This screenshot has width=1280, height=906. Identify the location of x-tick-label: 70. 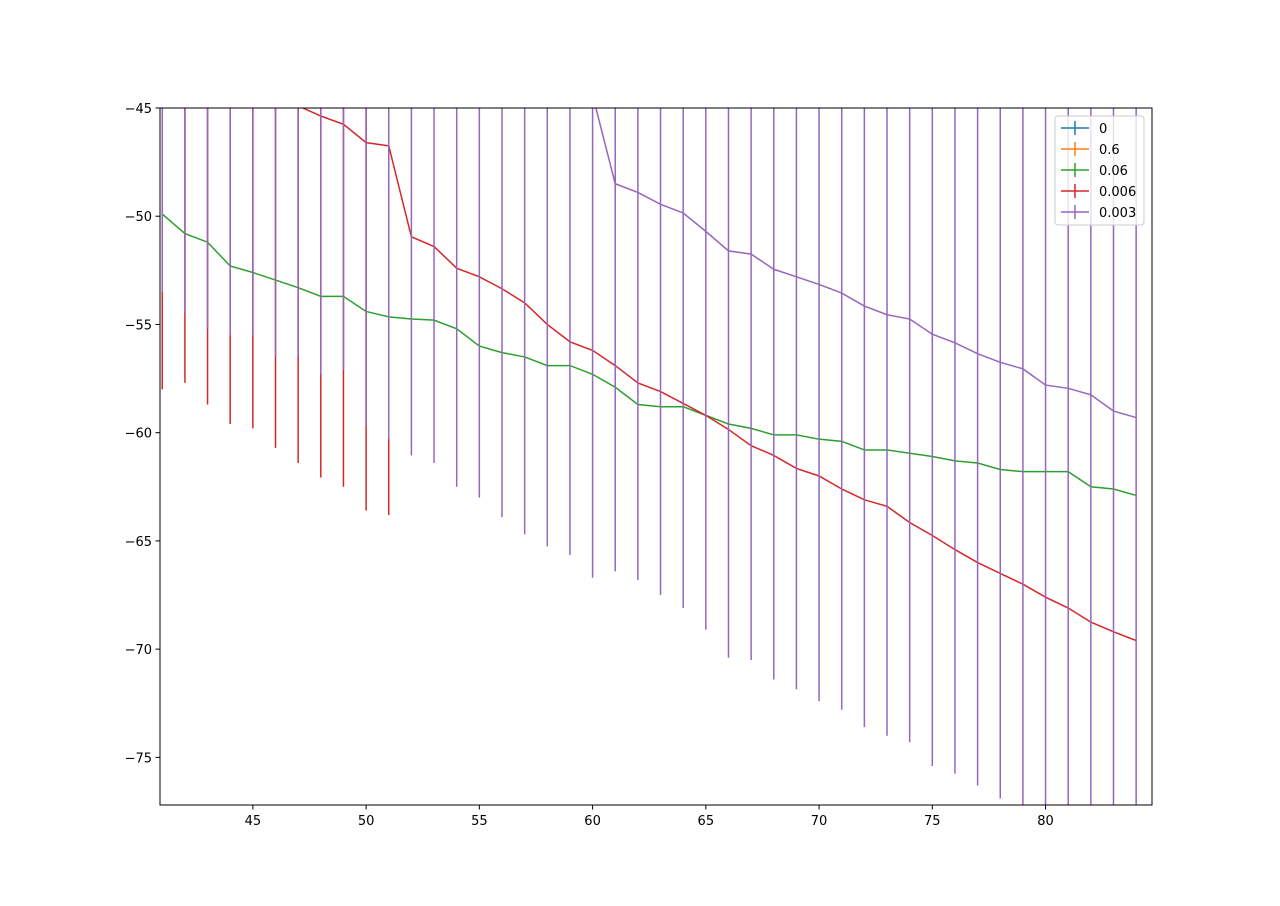
(819, 821).